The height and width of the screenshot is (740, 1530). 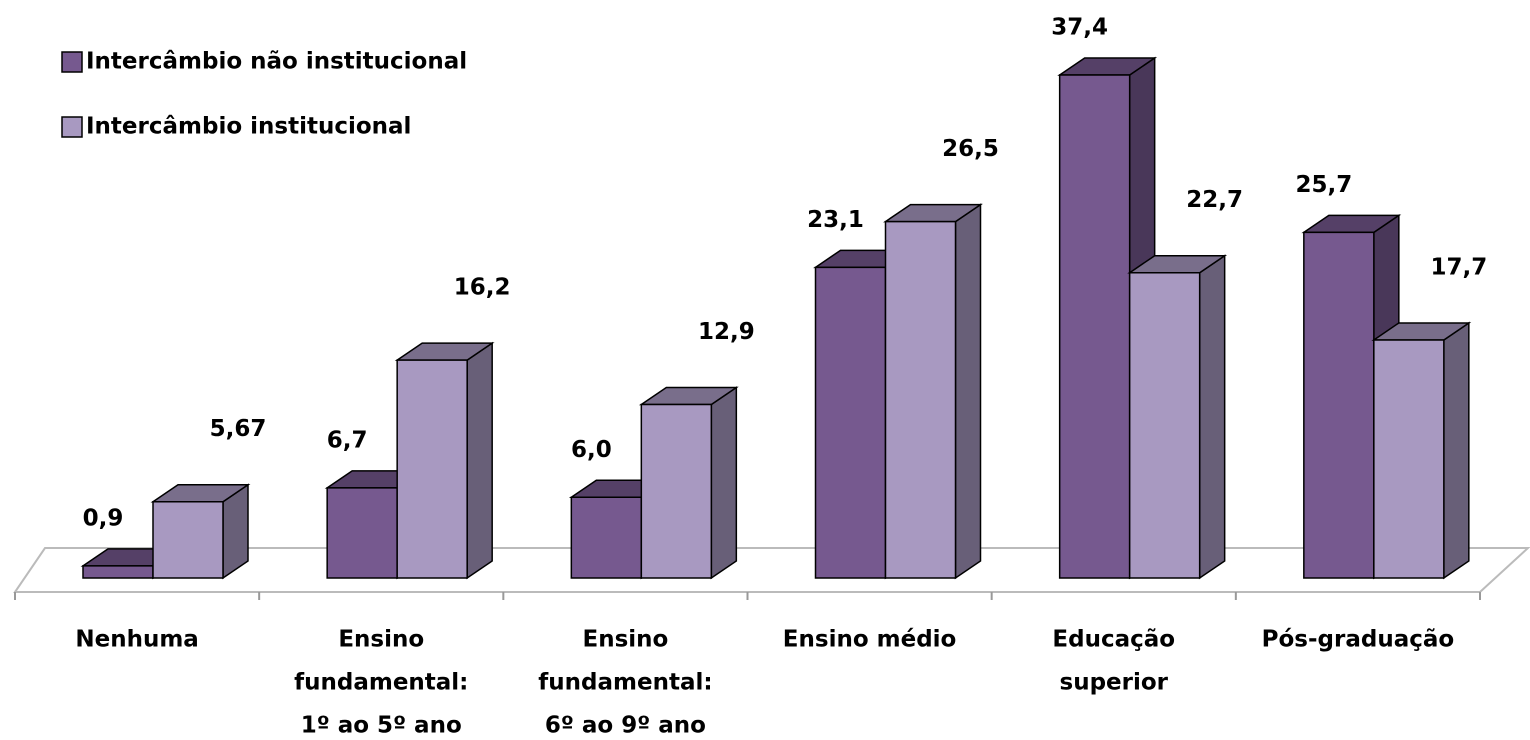 I want to click on value-label: 37,4, so click(x=1079, y=28).